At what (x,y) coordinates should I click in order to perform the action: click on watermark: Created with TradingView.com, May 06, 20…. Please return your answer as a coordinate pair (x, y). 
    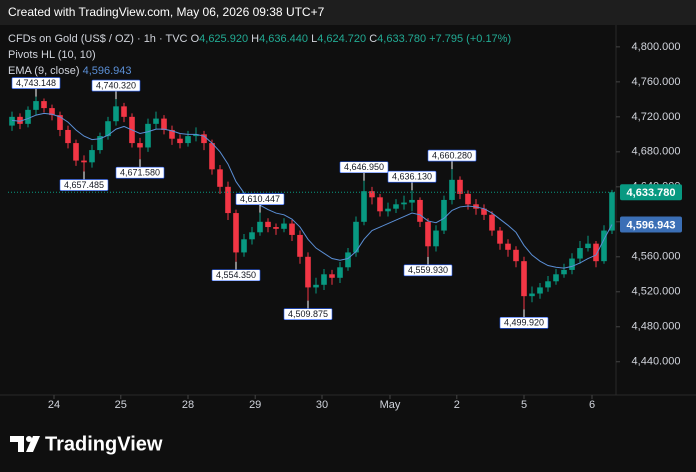
    Looking at the image, I should click on (166, 12).